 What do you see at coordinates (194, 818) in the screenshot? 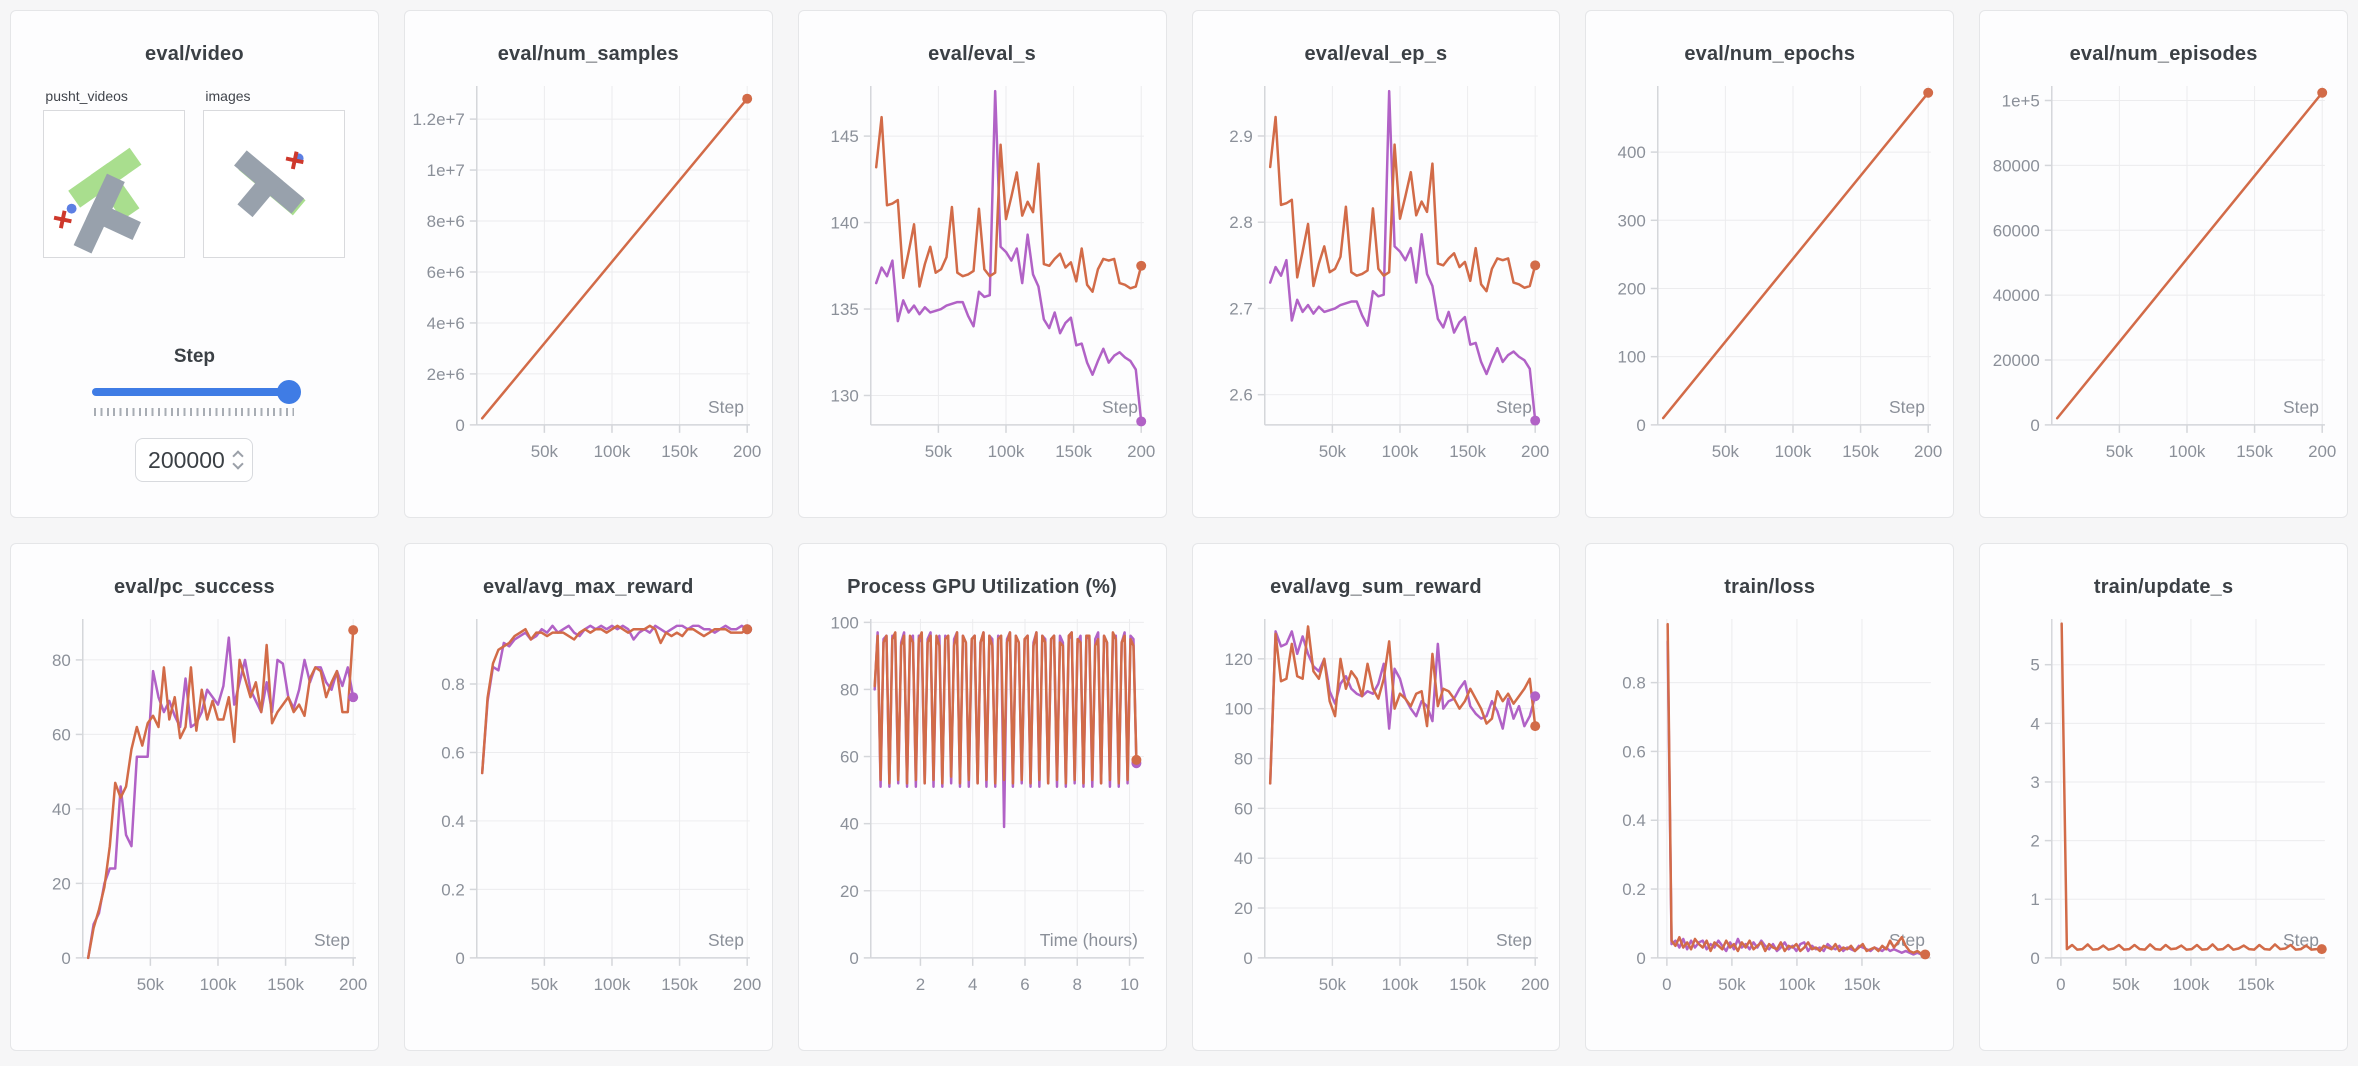
I see `chart-canvas: 0 20 40 60 80 50k 100k 150k 200 Step` at bounding box center [194, 818].